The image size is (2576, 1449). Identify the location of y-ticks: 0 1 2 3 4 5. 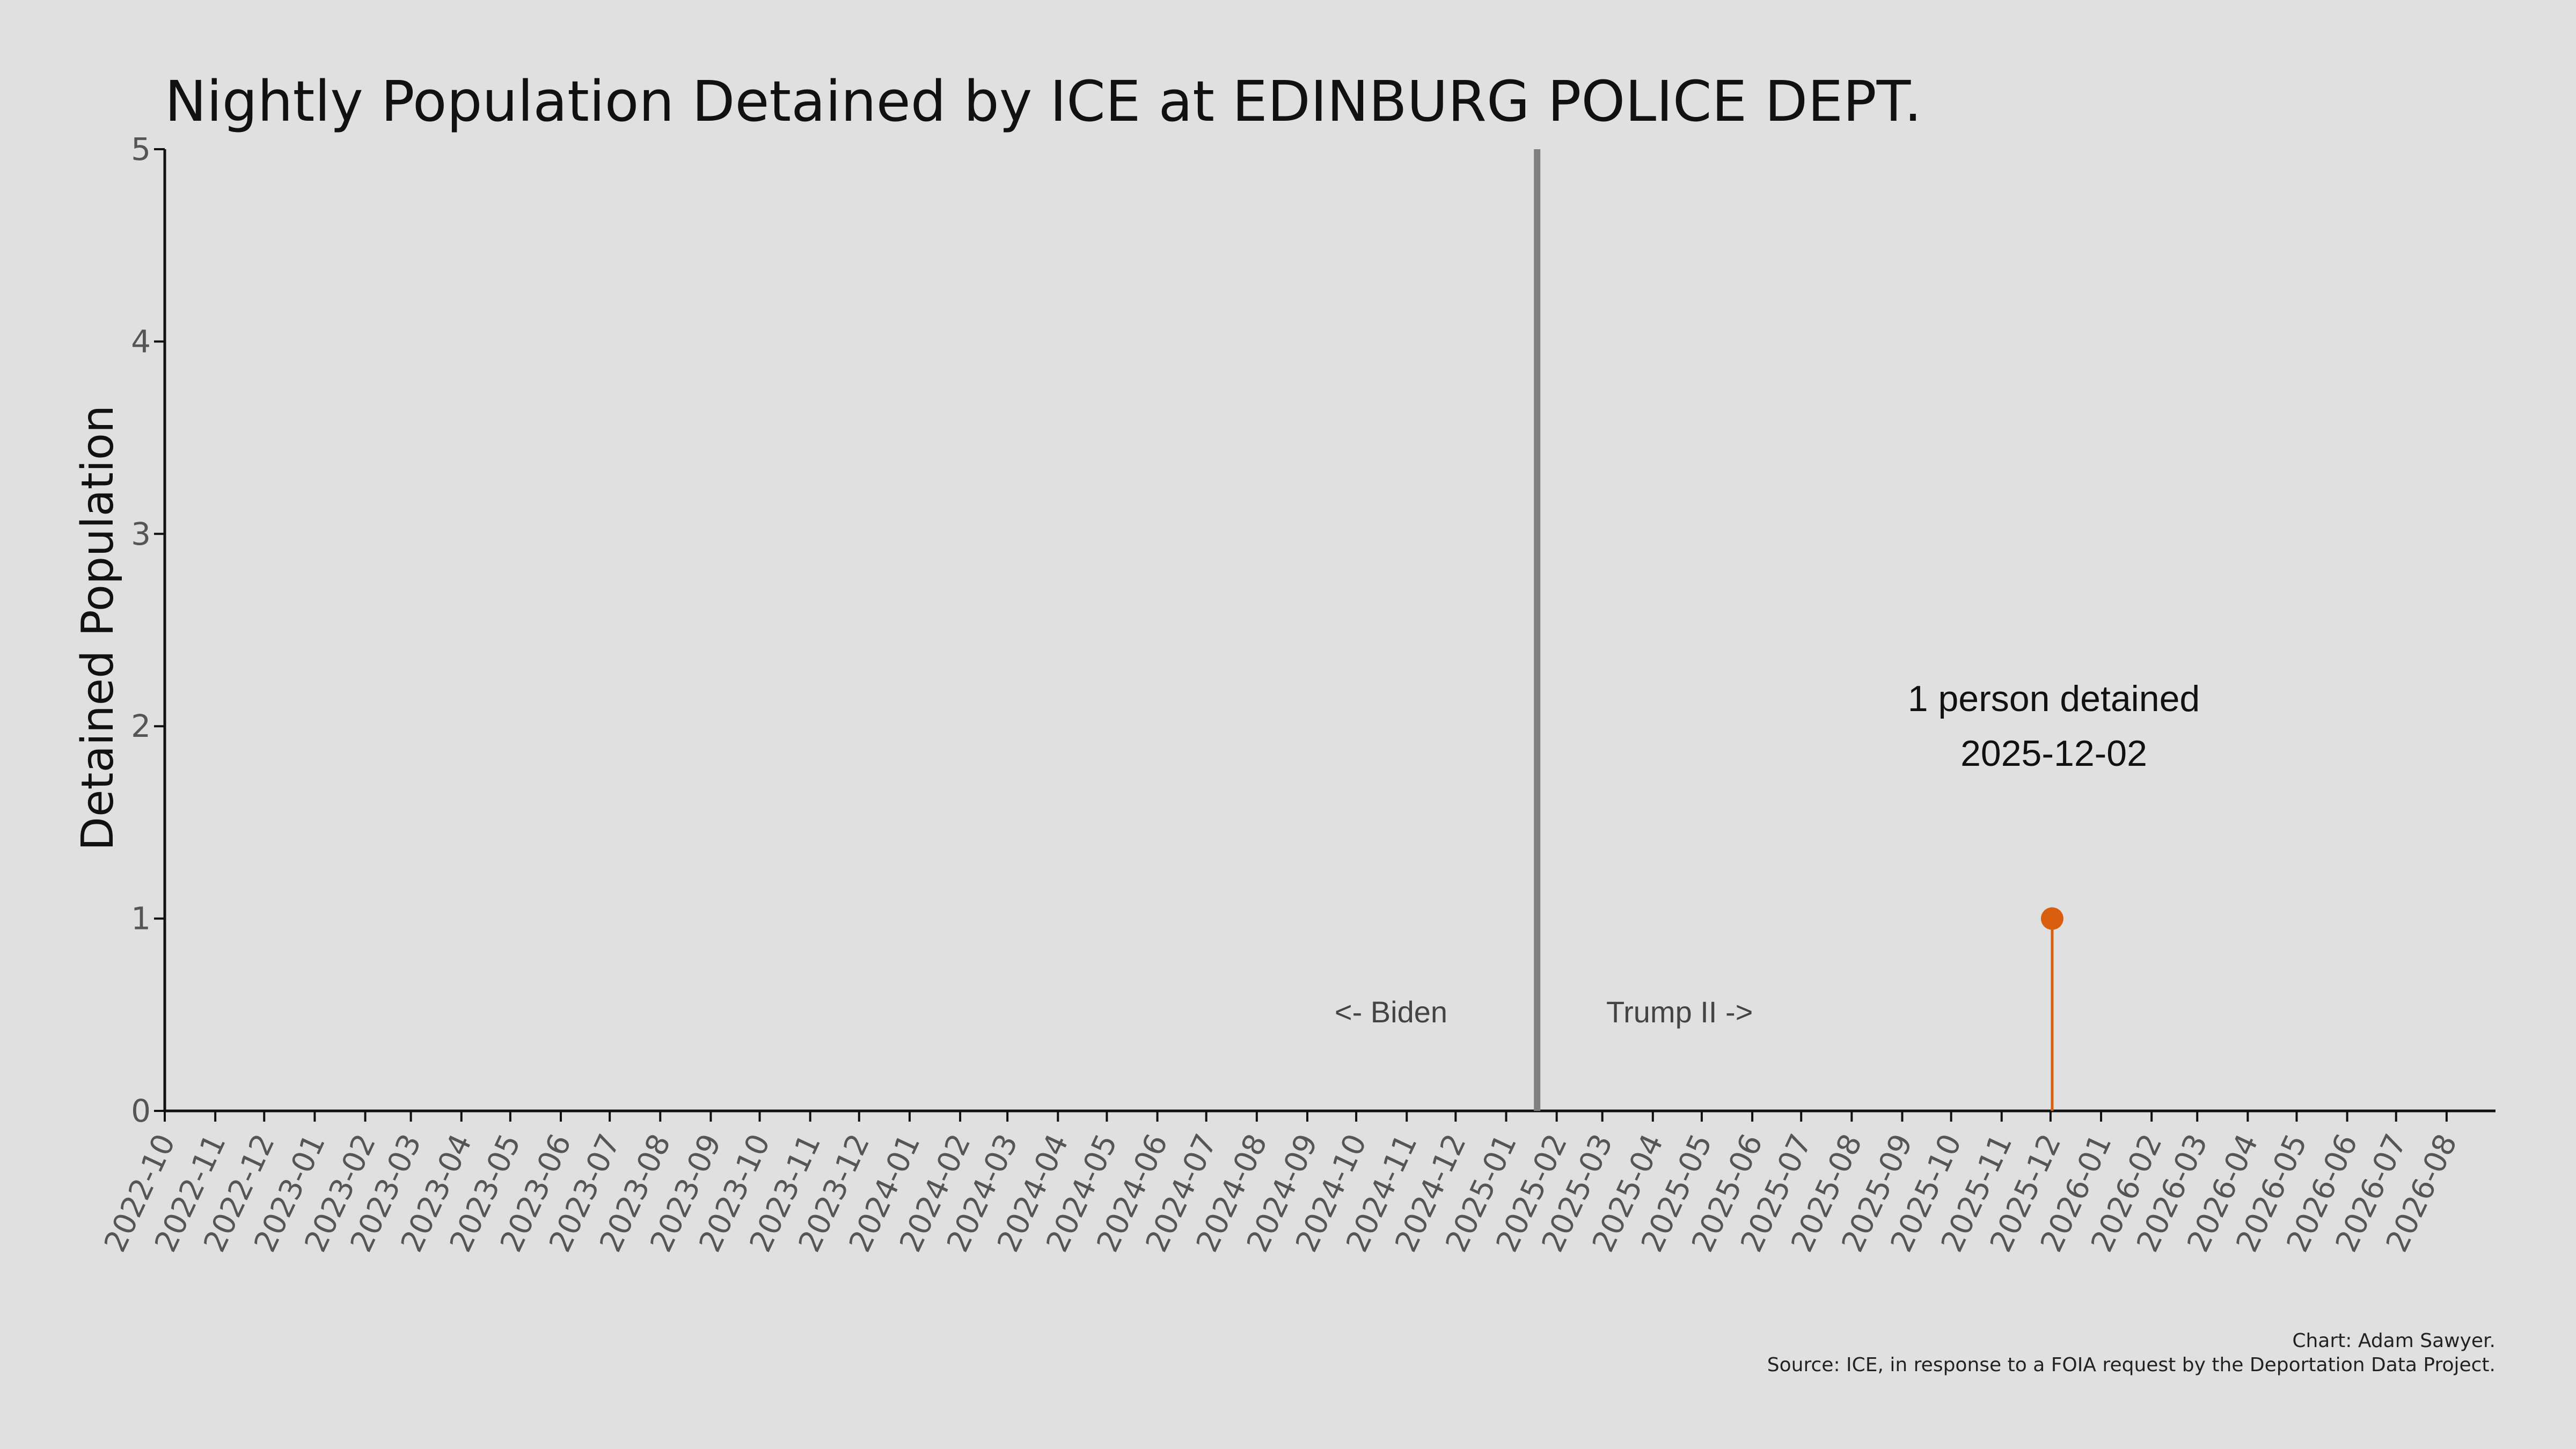
(148, 630).